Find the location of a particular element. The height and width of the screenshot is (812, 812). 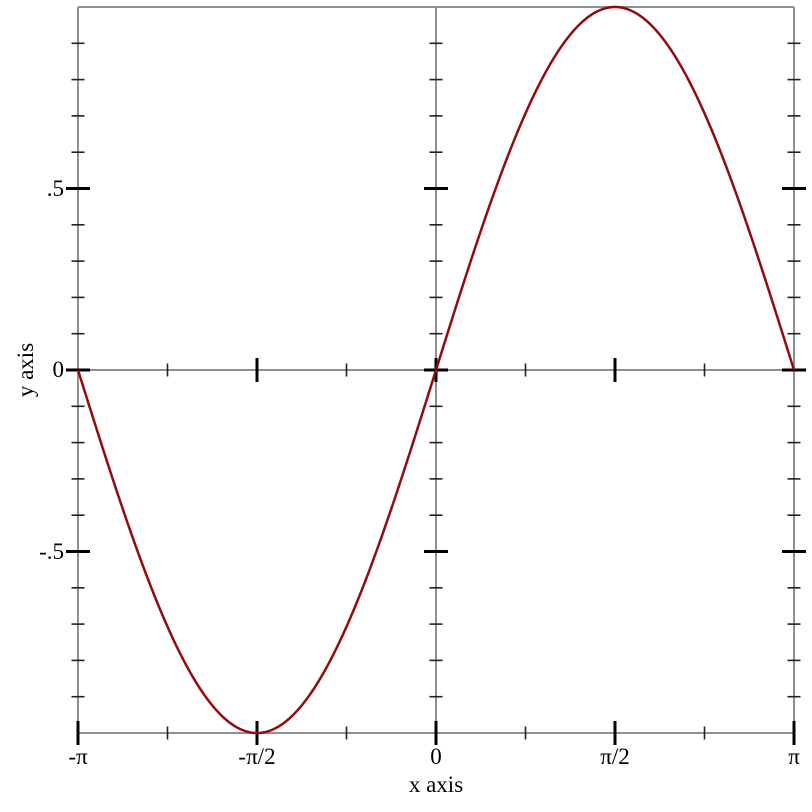

x-tick-label: -π is located at coordinates (78, 756).